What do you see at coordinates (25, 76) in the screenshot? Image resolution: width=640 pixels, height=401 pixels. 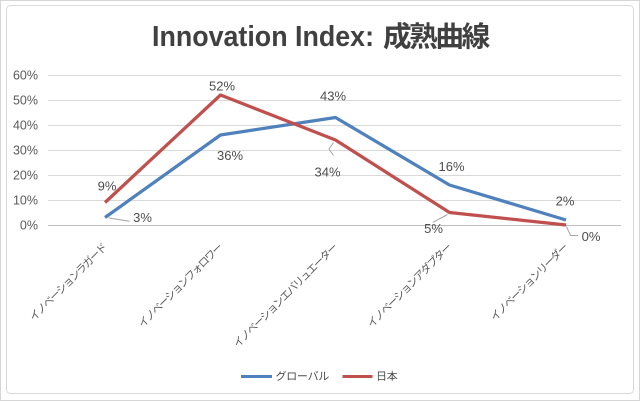 I see `svg-text: 60%` at bounding box center [25, 76].